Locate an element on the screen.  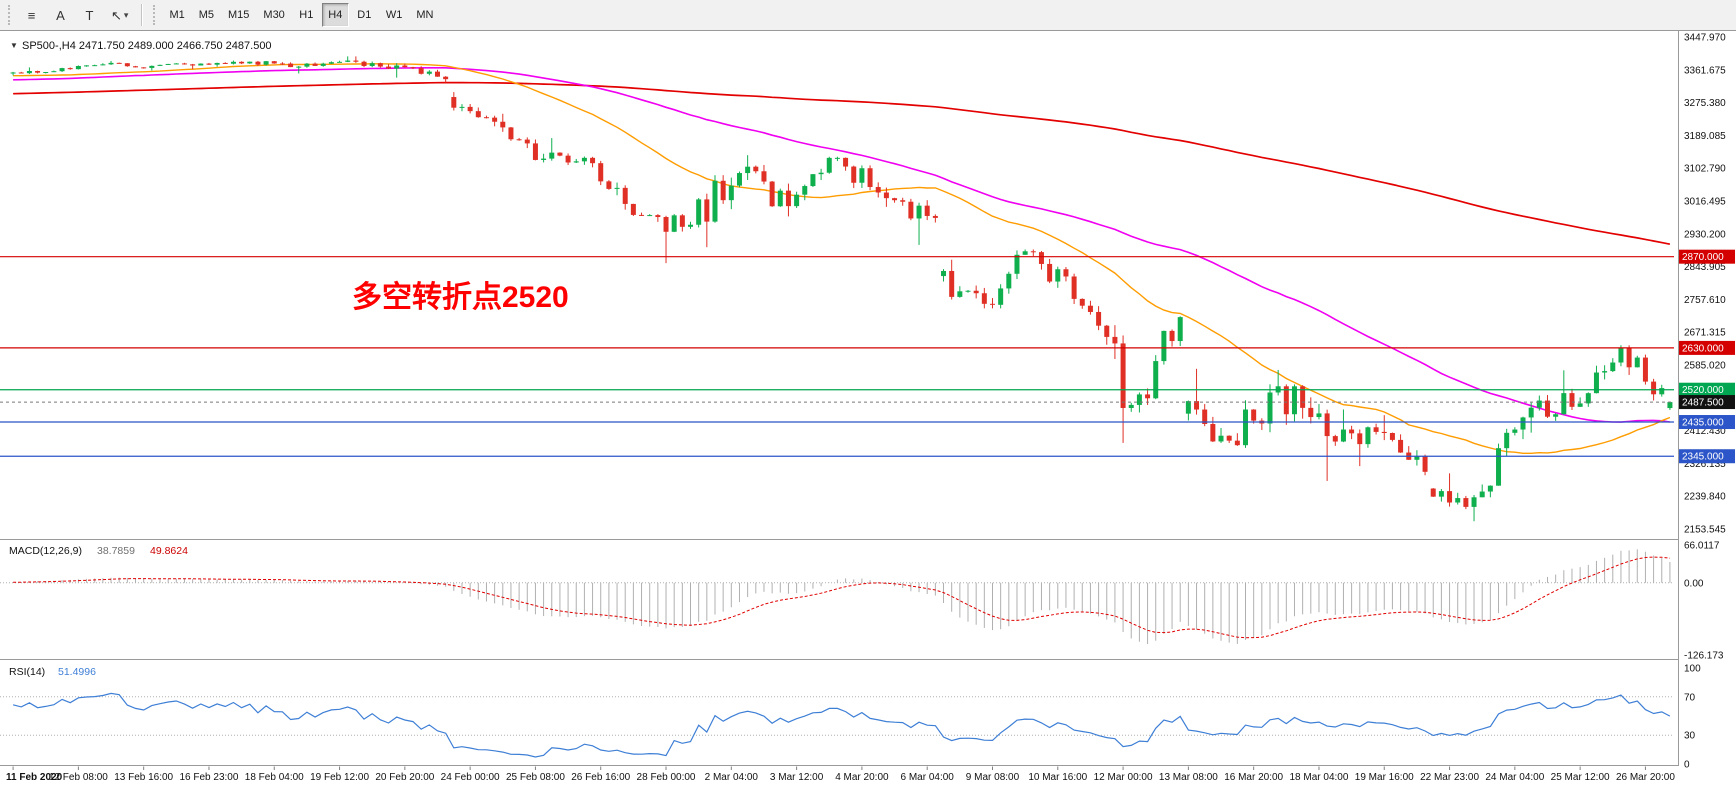
price-tick-label: 2757.610 is located at coordinates (1705, 300).